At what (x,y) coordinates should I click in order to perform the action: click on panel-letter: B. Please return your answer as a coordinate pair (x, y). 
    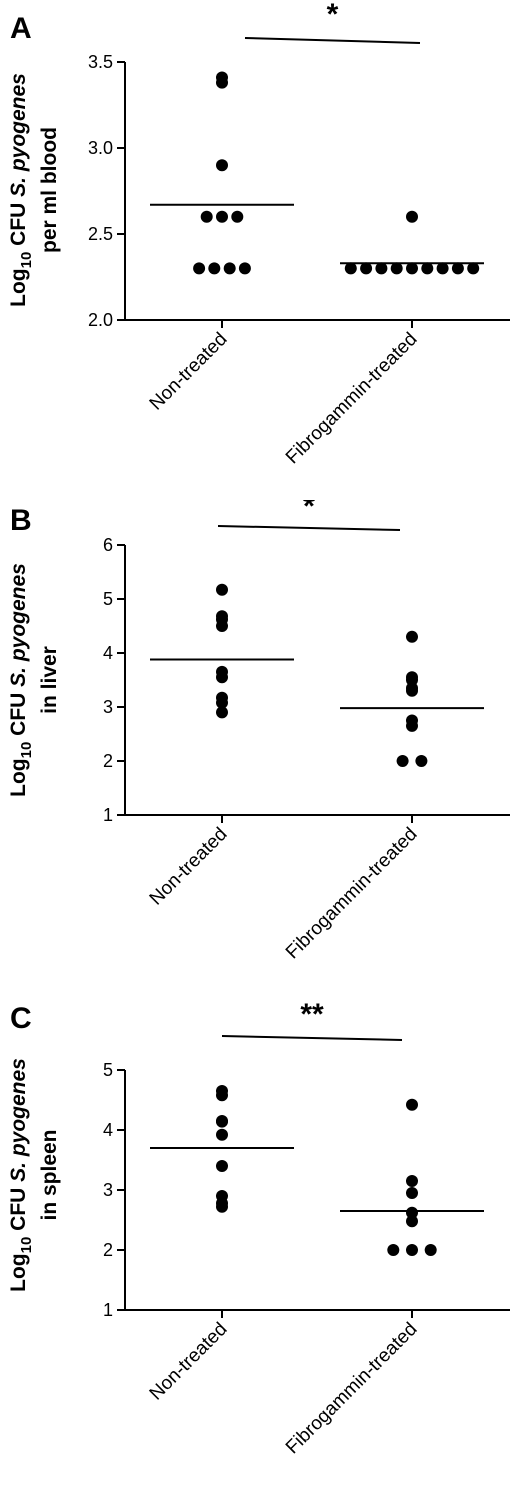
    Looking at the image, I should click on (21, 520).